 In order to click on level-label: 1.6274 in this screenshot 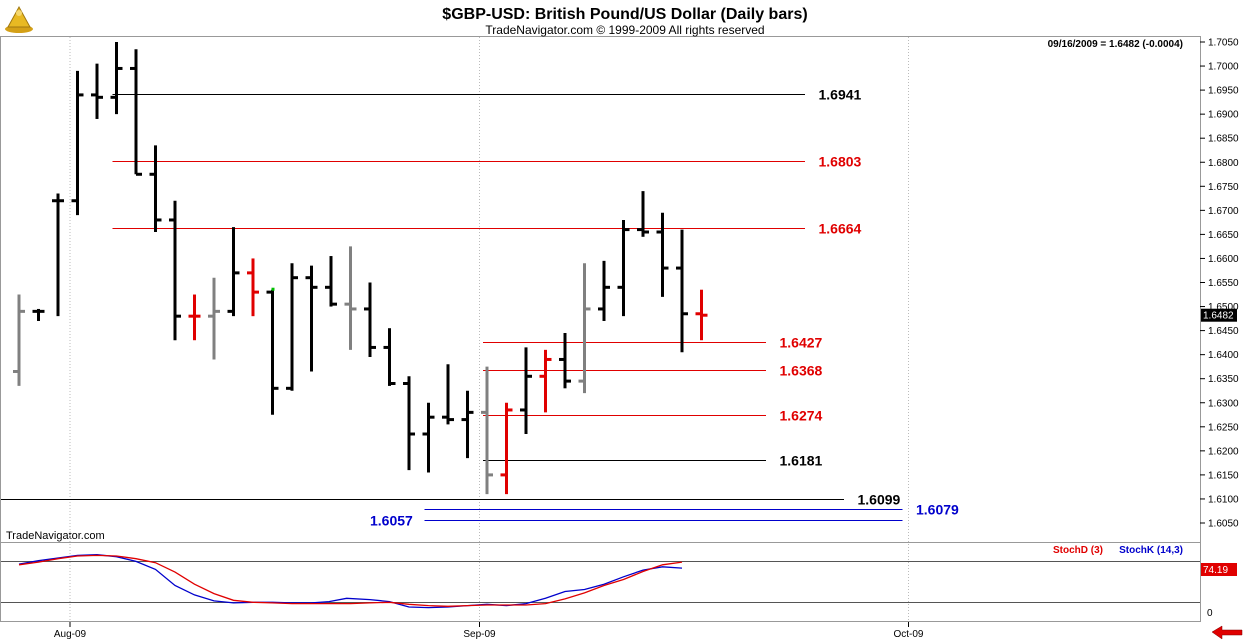, I will do `click(801, 416)`.